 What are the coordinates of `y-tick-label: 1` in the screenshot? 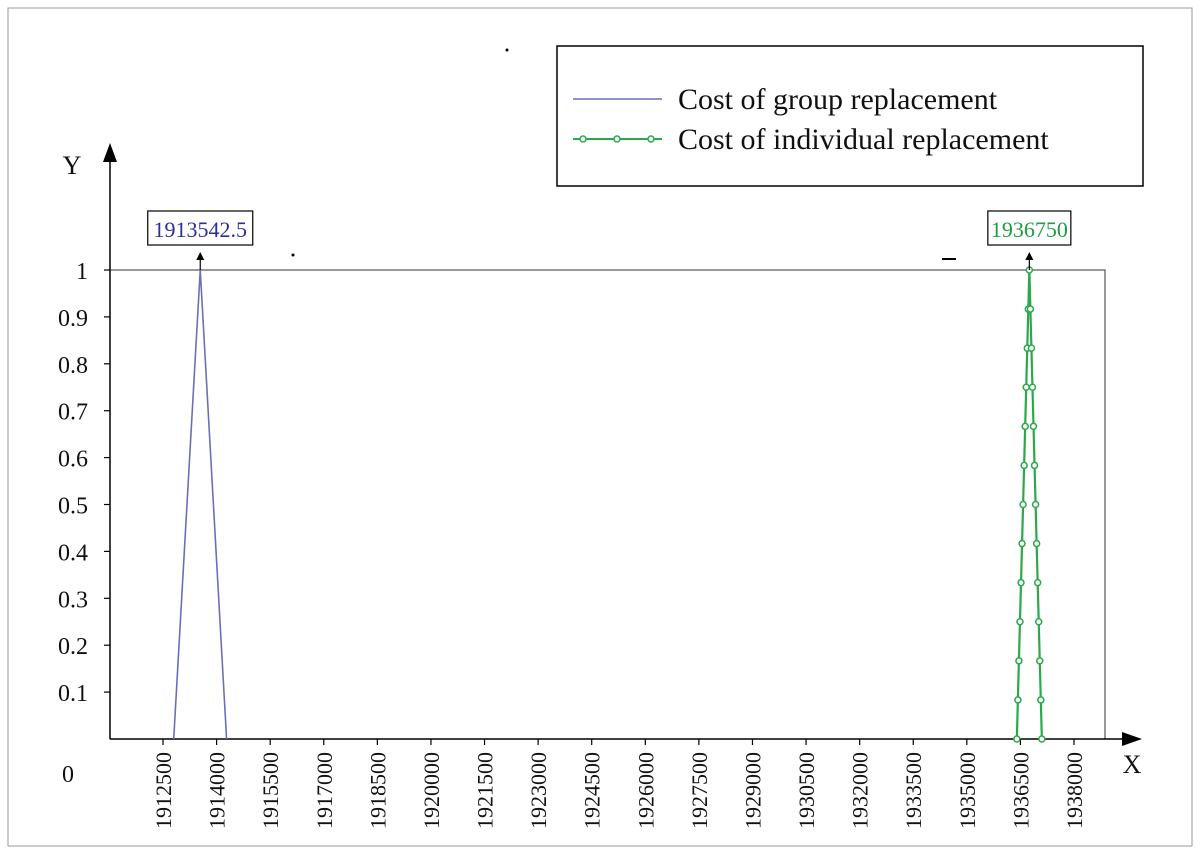 It's located at (82, 272).